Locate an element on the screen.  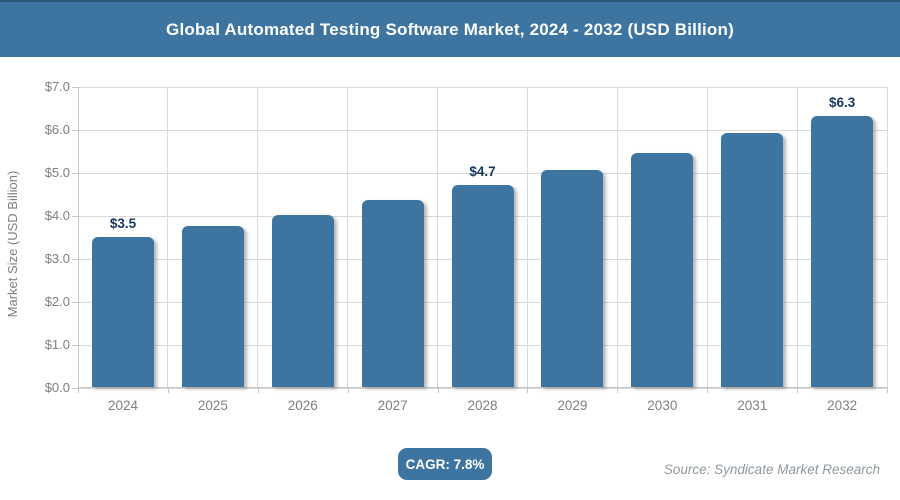
x-axis-label-2024: 2024 is located at coordinates (123, 405).